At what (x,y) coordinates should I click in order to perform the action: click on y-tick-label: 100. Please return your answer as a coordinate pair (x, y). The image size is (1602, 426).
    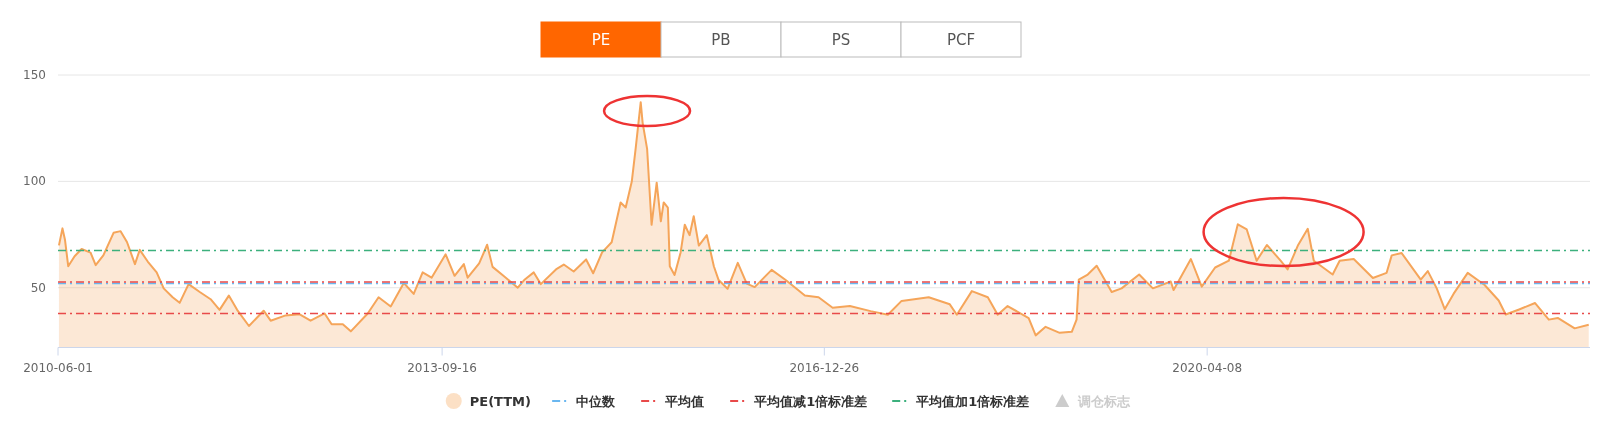
    Looking at the image, I should click on (34, 181).